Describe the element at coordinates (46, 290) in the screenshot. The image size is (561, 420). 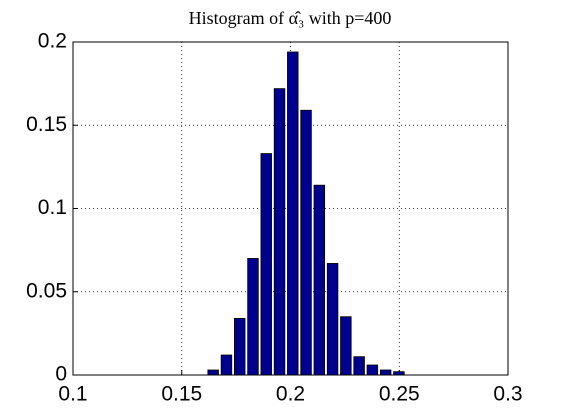
I see `y-tick-label: 0.05` at that location.